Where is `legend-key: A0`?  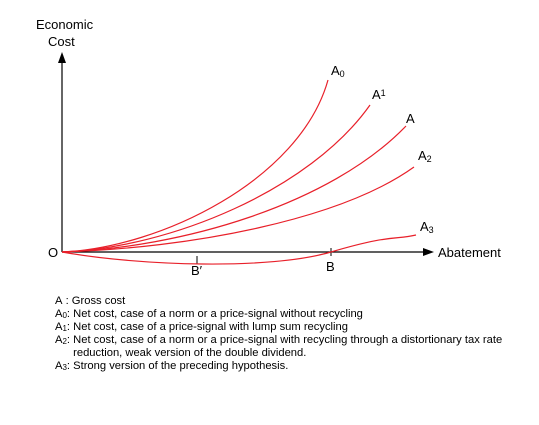 legend-key: A0 is located at coordinates (61, 314).